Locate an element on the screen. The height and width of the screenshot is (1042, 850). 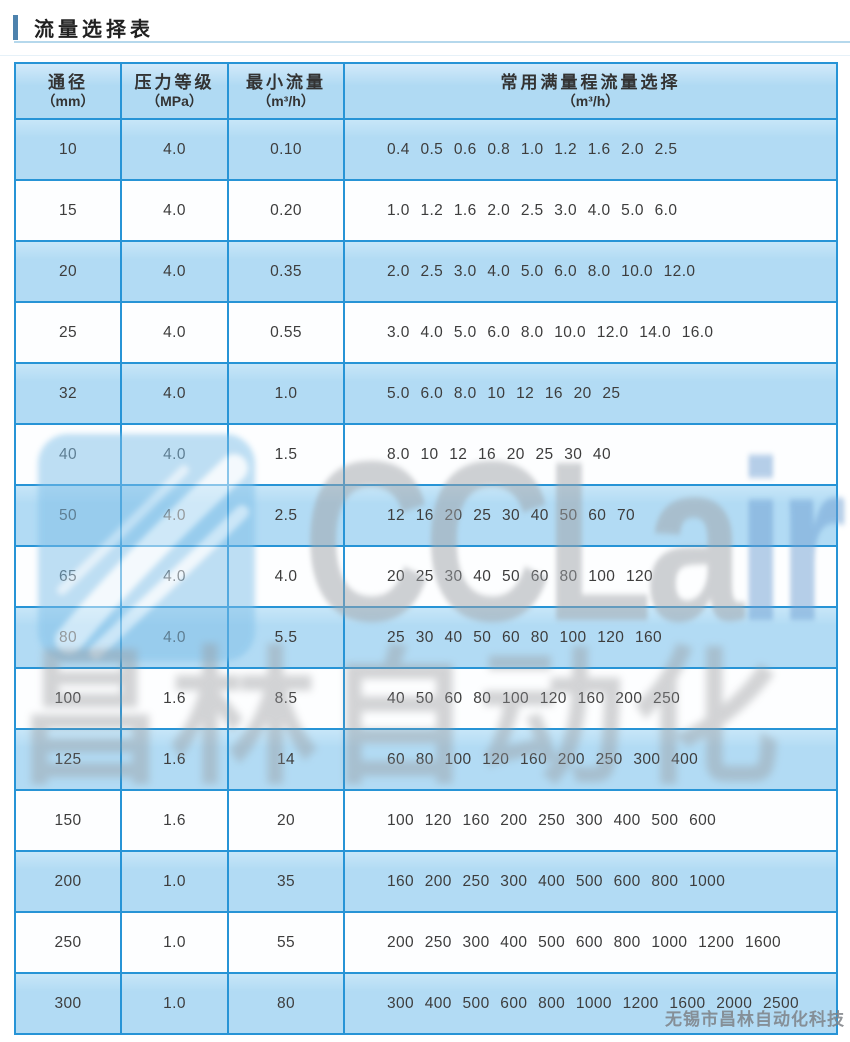
column-header-label: 通径 is located at coordinates (68, 82).